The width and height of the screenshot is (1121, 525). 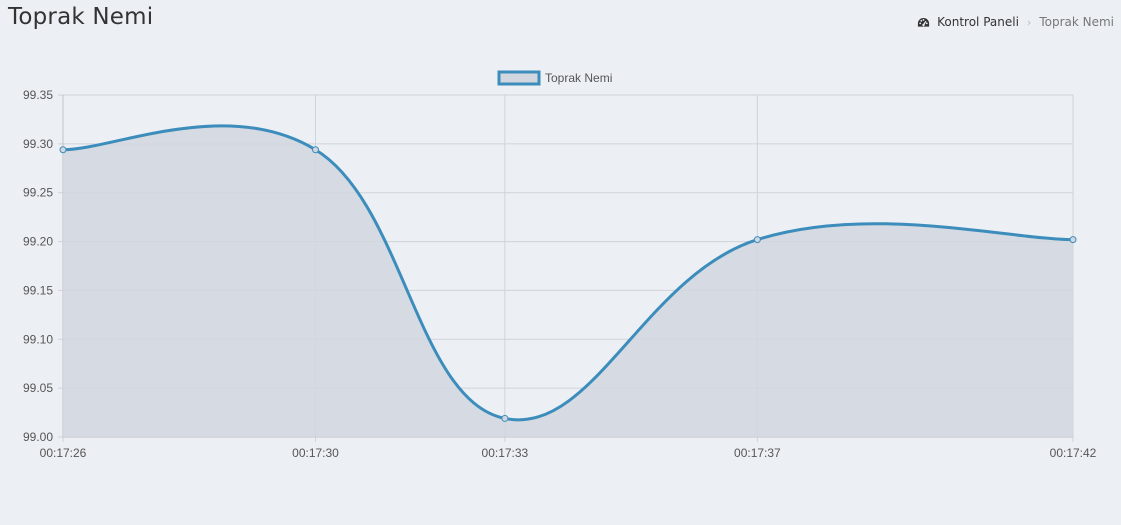 What do you see at coordinates (38, 290) in the screenshot?
I see `y-tick-label: 99.15` at bounding box center [38, 290].